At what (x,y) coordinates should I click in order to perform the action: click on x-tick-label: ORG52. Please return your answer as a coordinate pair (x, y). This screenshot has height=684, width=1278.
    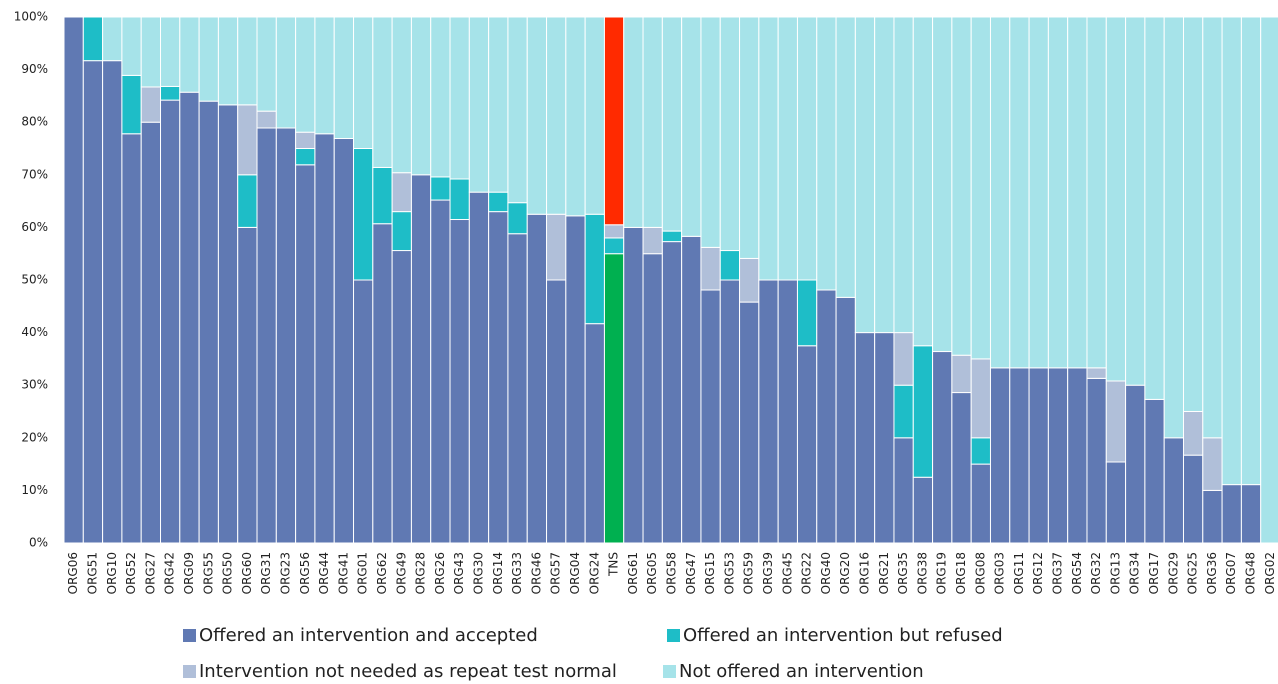
    Looking at the image, I should click on (131, 573).